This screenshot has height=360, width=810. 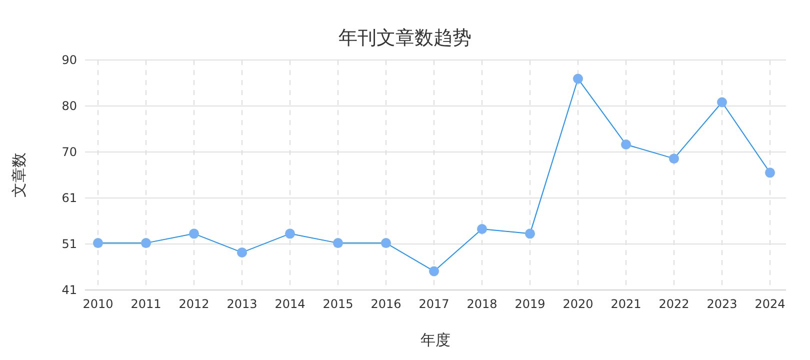 I want to click on ytick: 41, so click(x=69, y=290).